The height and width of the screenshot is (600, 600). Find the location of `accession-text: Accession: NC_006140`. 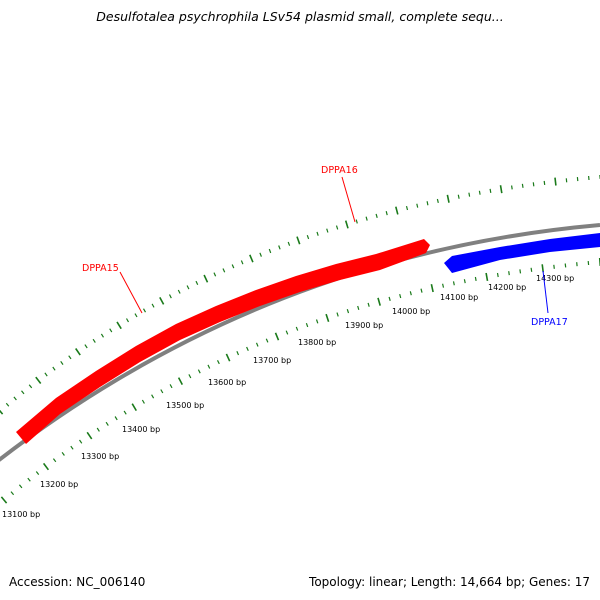

accession-text: Accession: NC_006140 is located at coordinates (77, 582).